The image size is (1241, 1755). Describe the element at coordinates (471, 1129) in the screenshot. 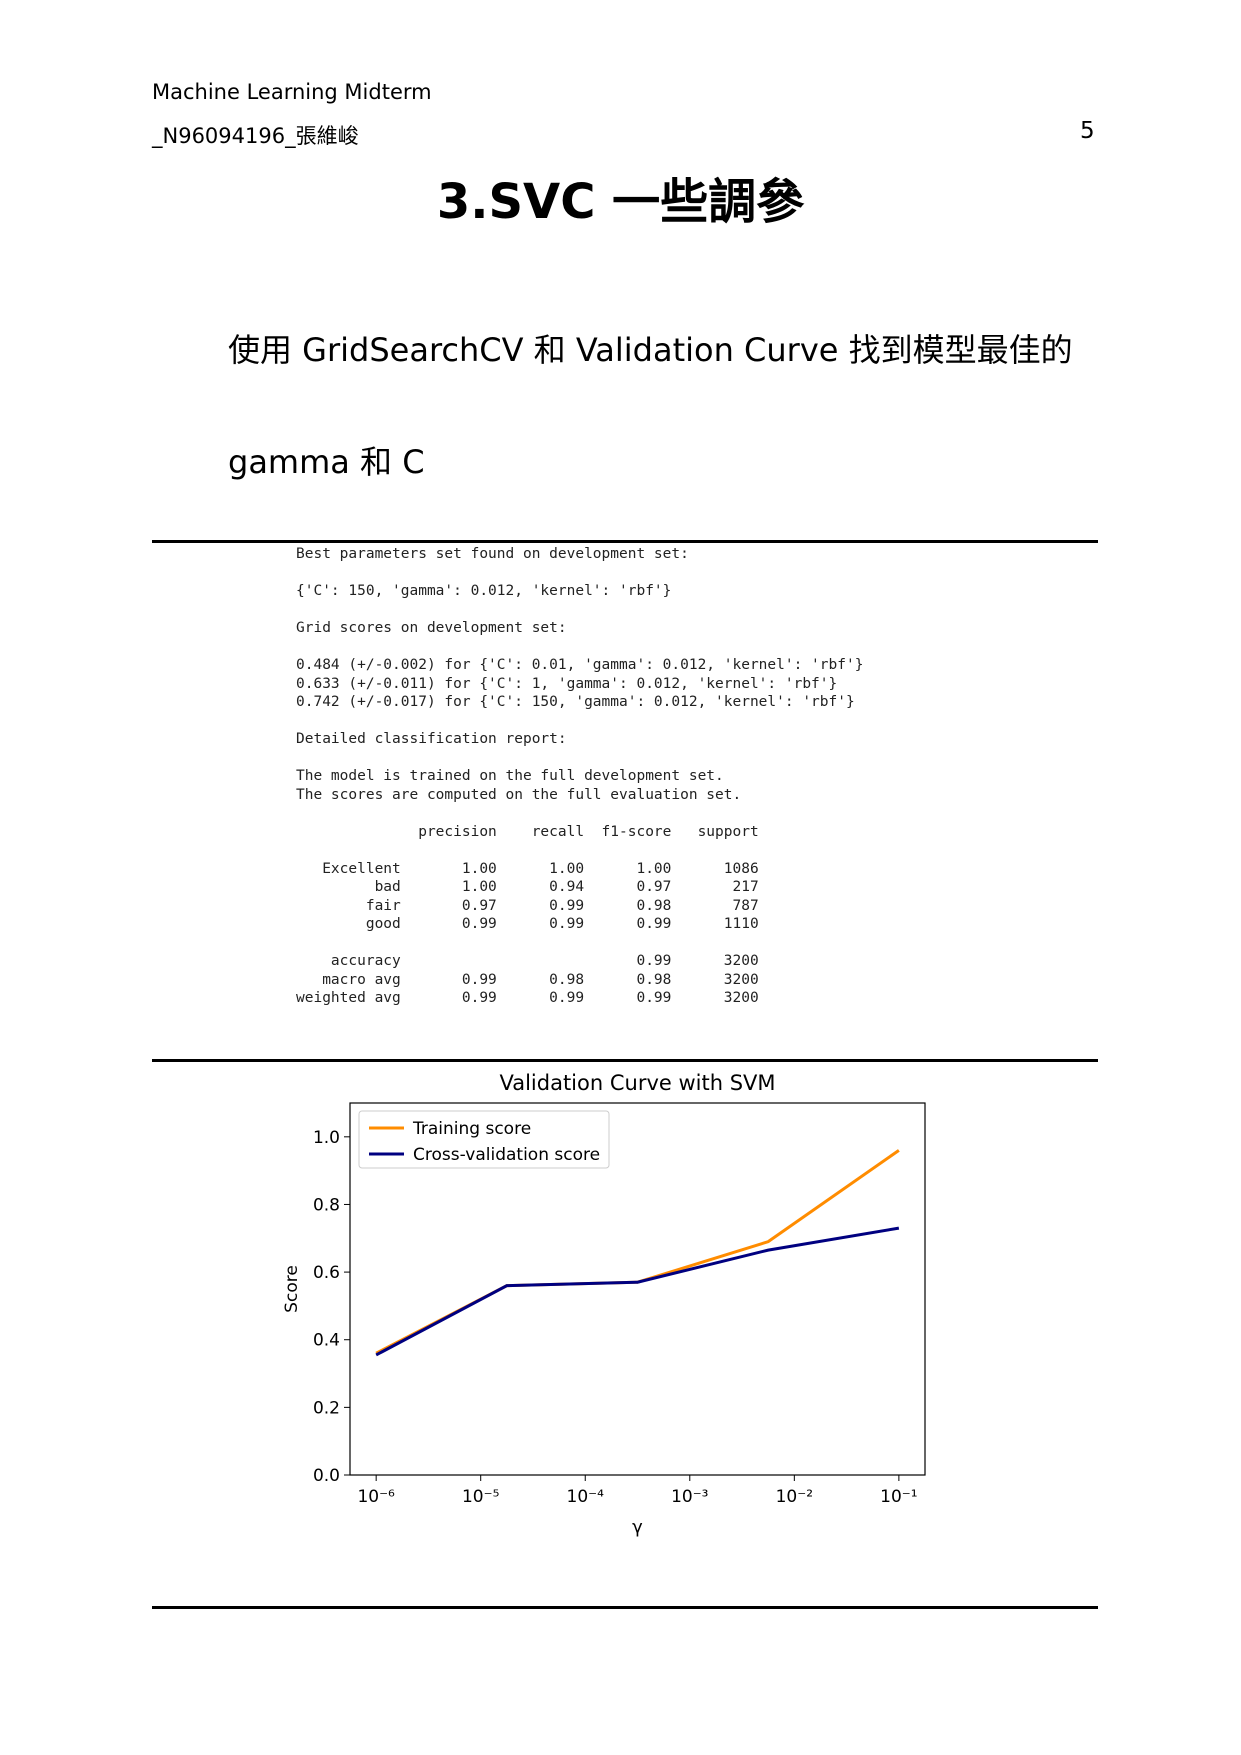

I see `legend-label: Training score` at that location.